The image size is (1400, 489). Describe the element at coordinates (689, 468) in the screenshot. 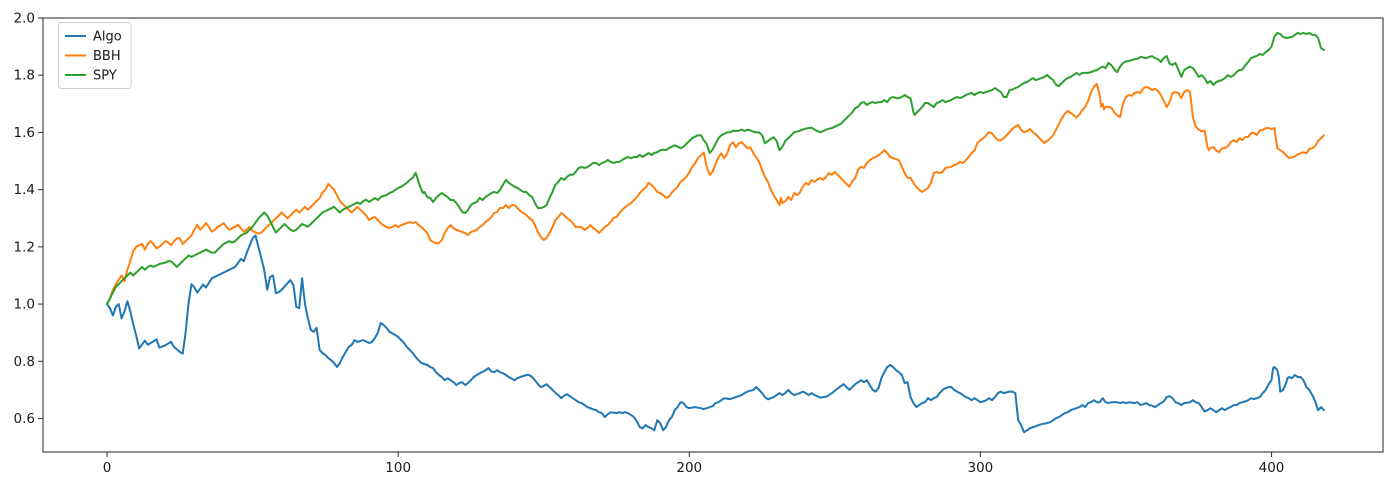

I see `x-tick-label: 200` at that location.